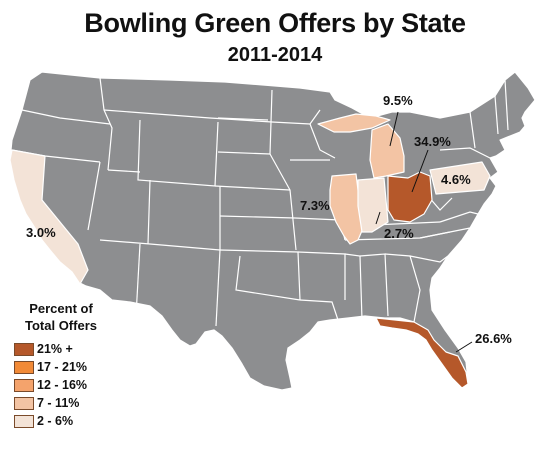 The image size is (550, 450). What do you see at coordinates (315, 205) in the screenshot?
I see `label-illinois-value: 7.3%` at bounding box center [315, 205].